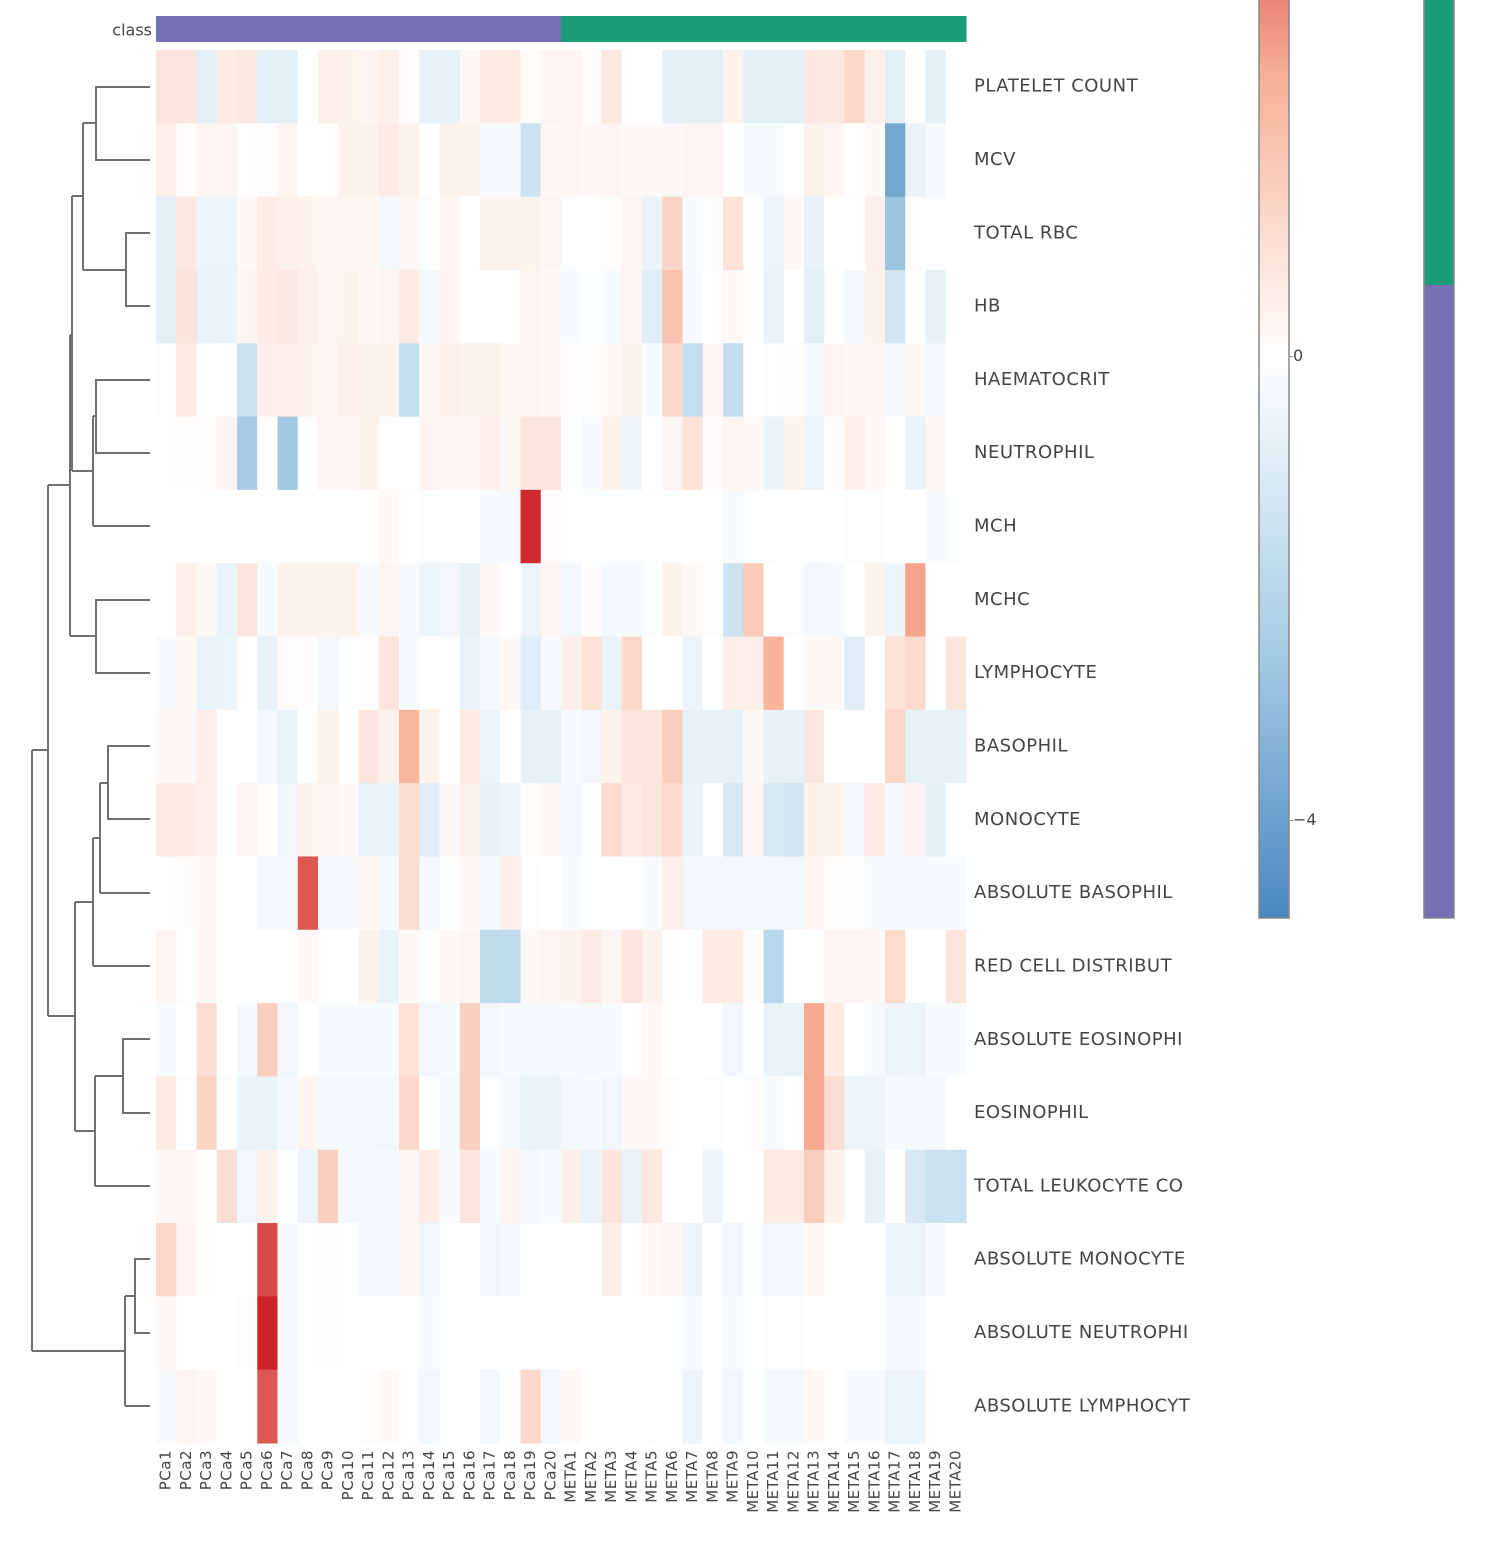 The width and height of the screenshot is (1500, 1547). Describe the element at coordinates (753, 1481) in the screenshot. I see `column-label: META10` at that location.